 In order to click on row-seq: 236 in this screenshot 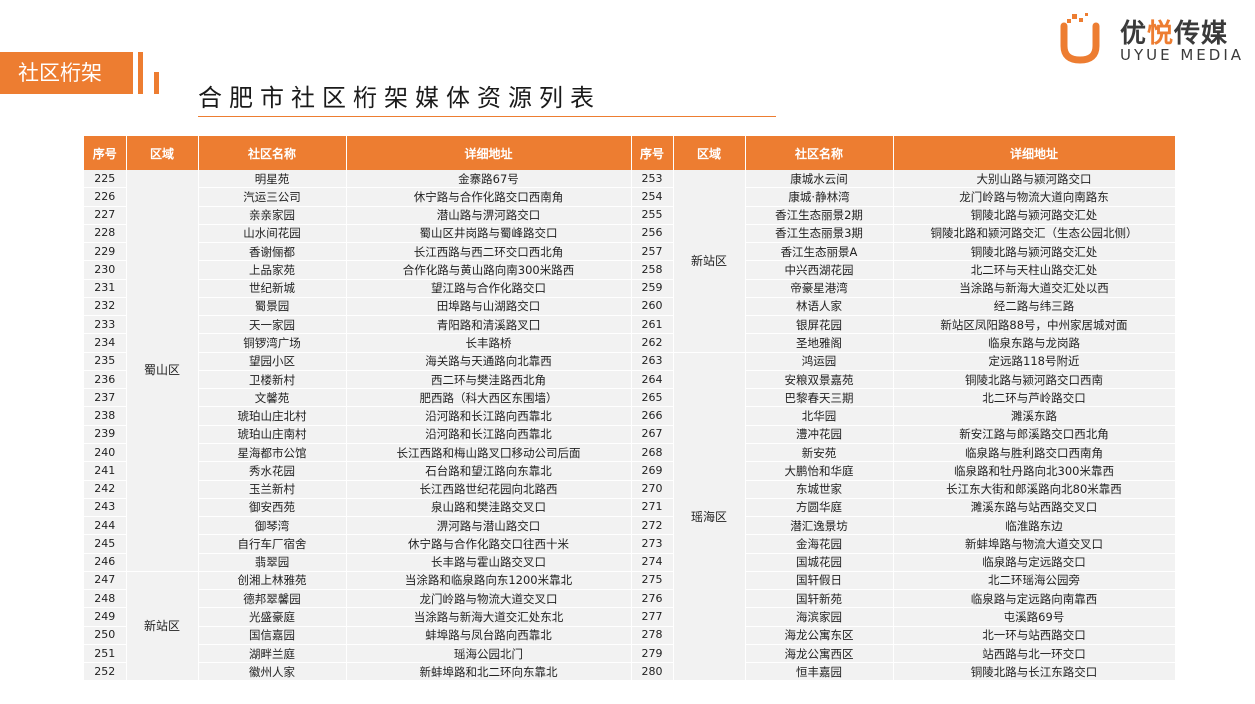, I will do `click(105, 380)`.